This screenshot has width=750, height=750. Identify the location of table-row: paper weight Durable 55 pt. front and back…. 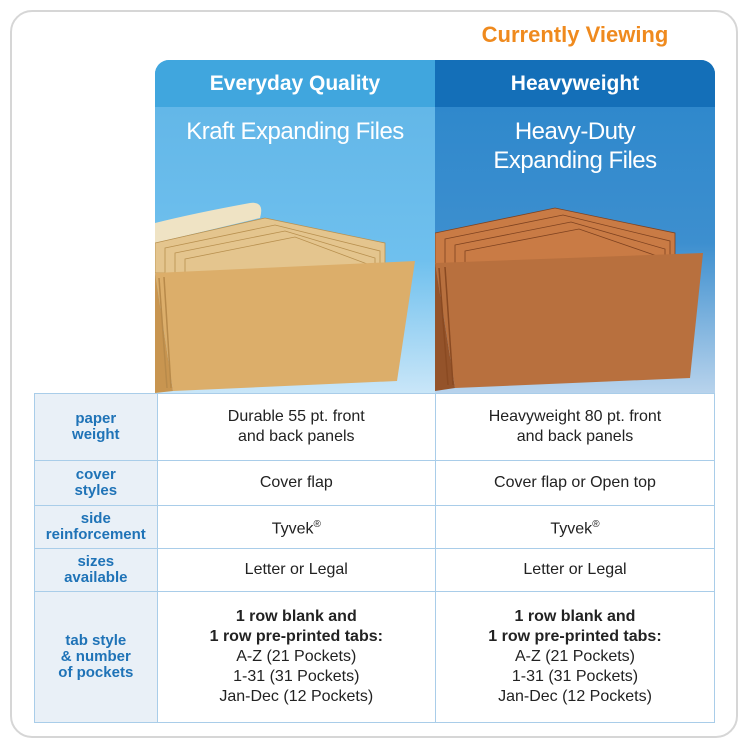
(375, 427).